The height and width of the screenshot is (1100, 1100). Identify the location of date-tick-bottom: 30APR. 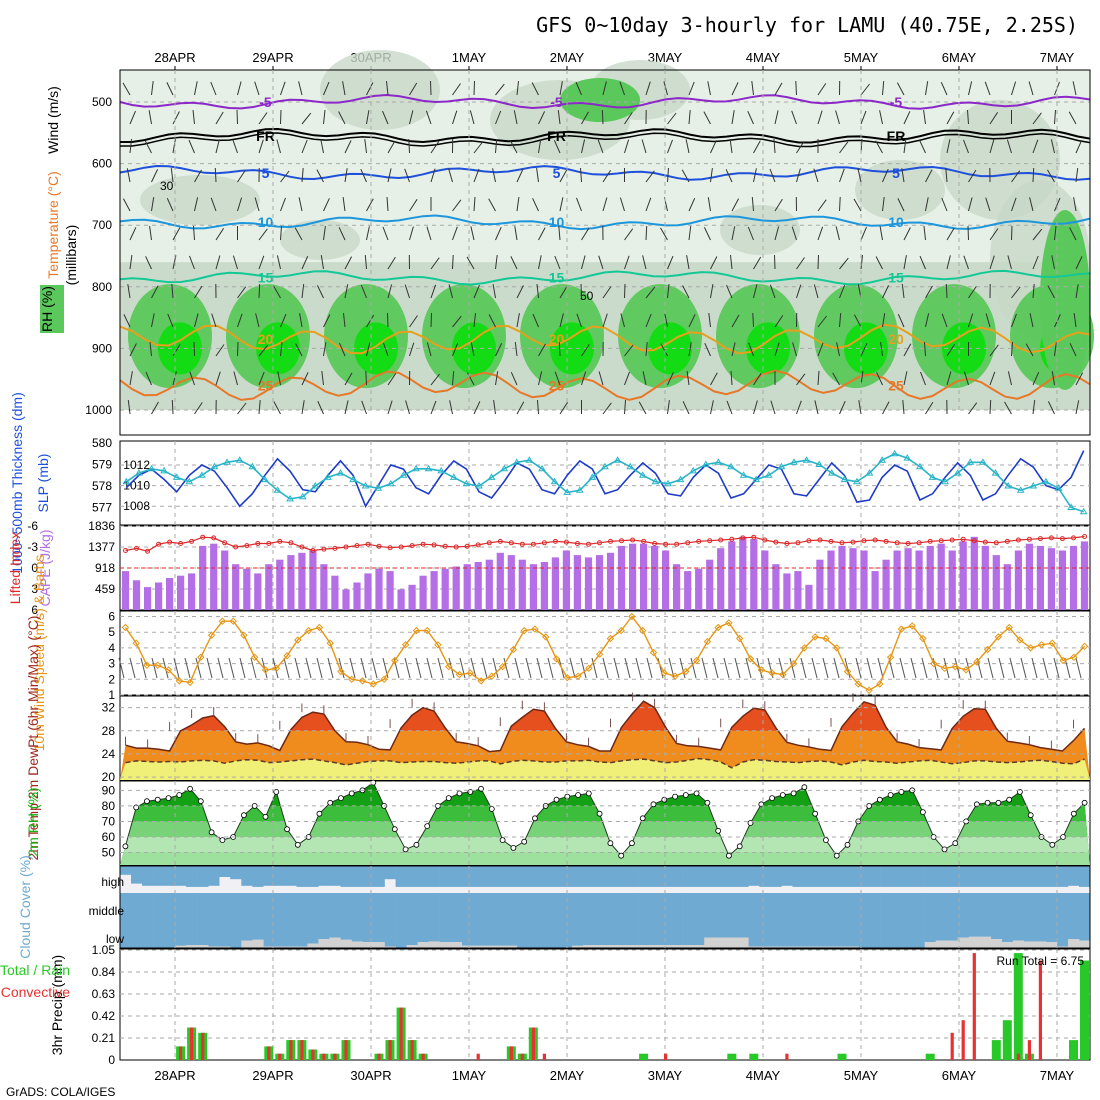
(370, 1075).